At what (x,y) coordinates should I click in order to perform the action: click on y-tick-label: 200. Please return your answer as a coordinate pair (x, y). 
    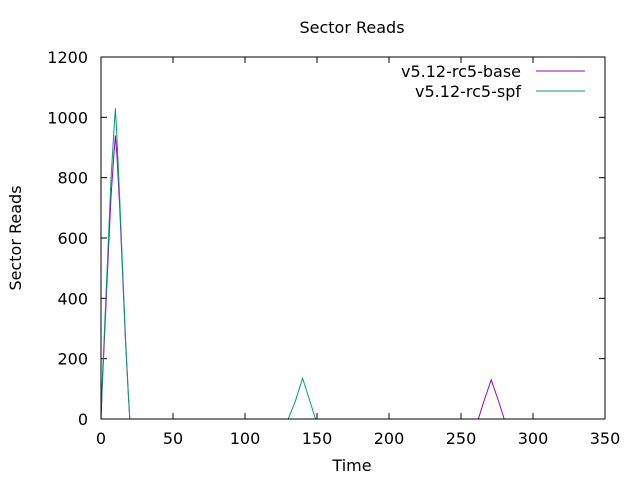
    Looking at the image, I should click on (72, 359).